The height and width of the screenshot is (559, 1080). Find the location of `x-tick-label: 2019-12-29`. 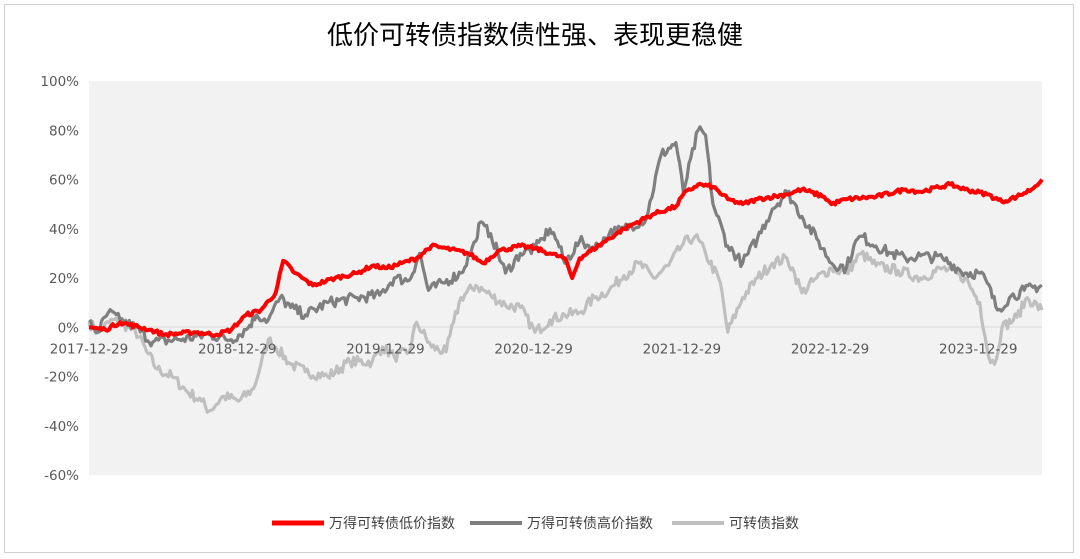

x-tick-label: 2019-12-29 is located at coordinates (385, 349).